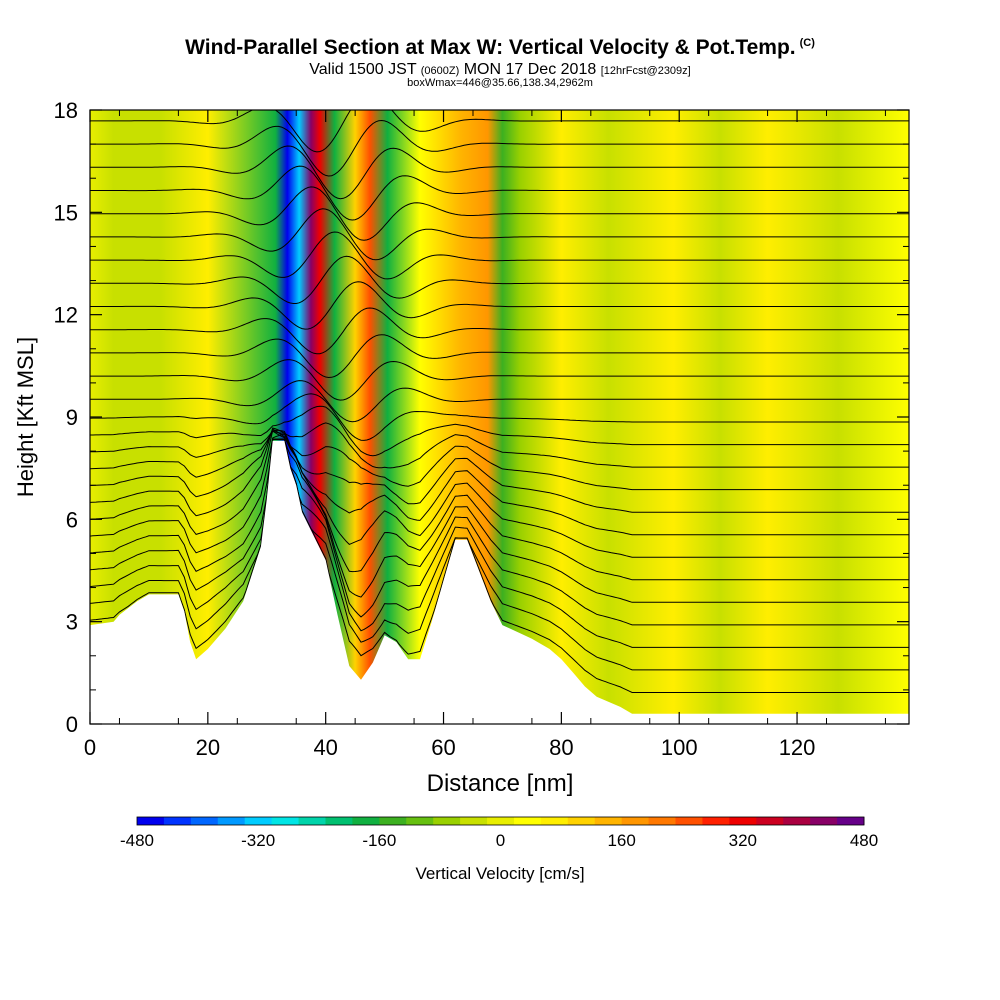 This screenshot has height=1000, width=1000. What do you see at coordinates (679, 747) in the screenshot?
I see `x-tick-label: 100` at bounding box center [679, 747].